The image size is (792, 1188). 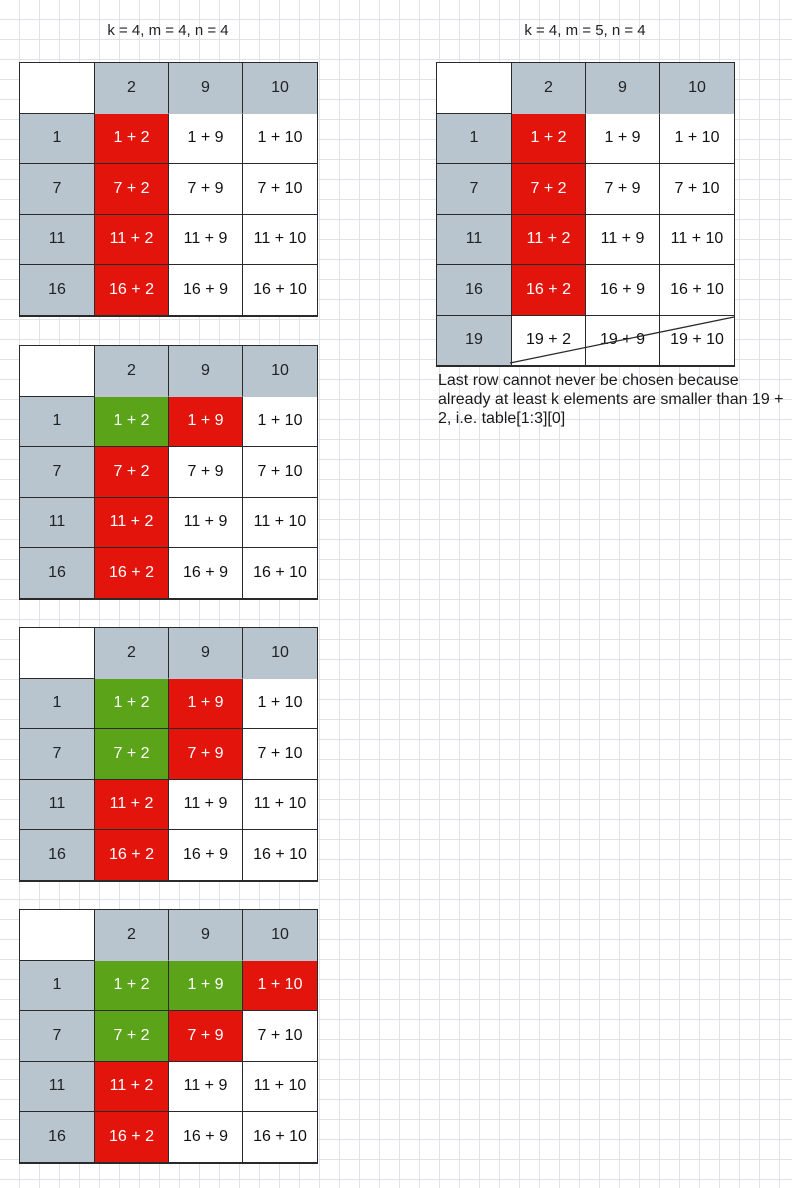 What do you see at coordinates (549, 340) in the screenshot?
I see `sum-cell: 19 + 2` at bounding box center [549, 340].